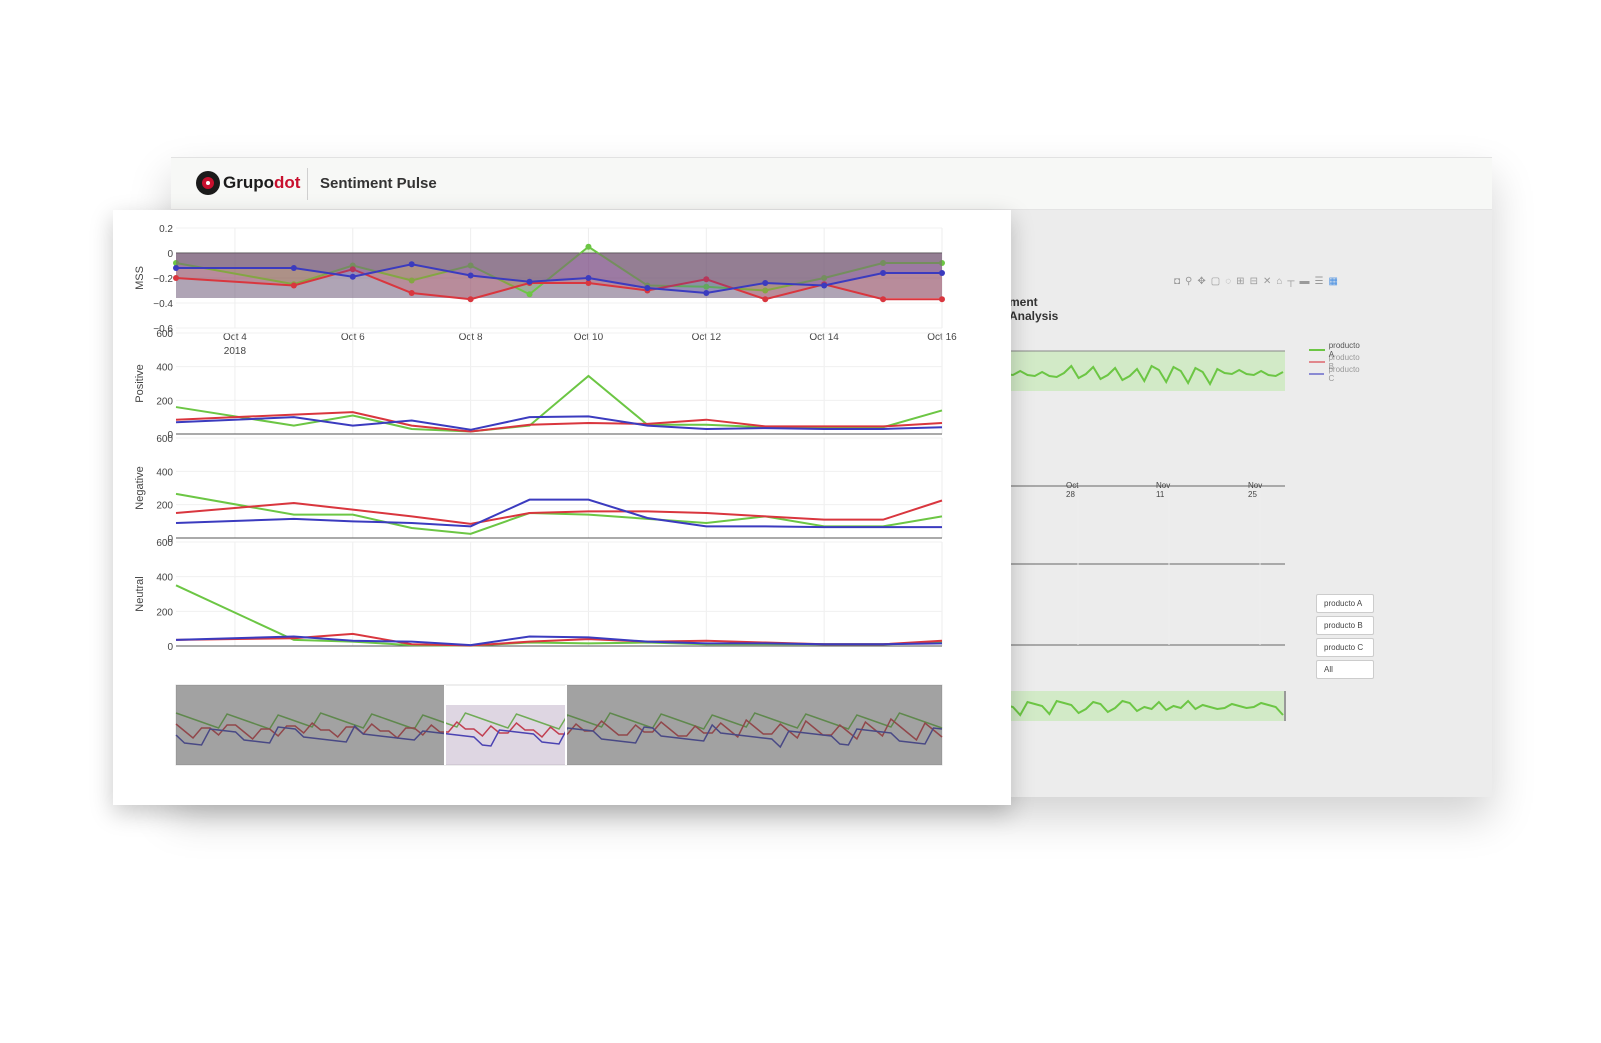 Image resolution: width=1601 pixels, height=1043 pixels. I want to click on lasso-icon: ◌, so click(1228, 281).